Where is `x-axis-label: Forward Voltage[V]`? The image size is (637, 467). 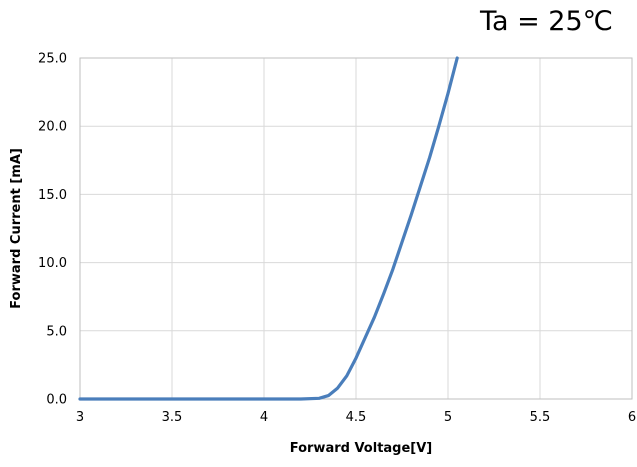
x-axis-label: Forward Voltage[V] is located at coordinates (361, 448).